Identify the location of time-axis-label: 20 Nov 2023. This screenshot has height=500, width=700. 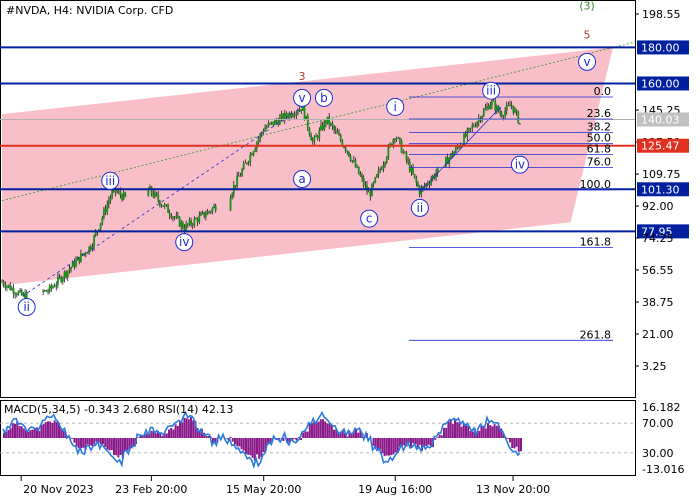
(58, 489).